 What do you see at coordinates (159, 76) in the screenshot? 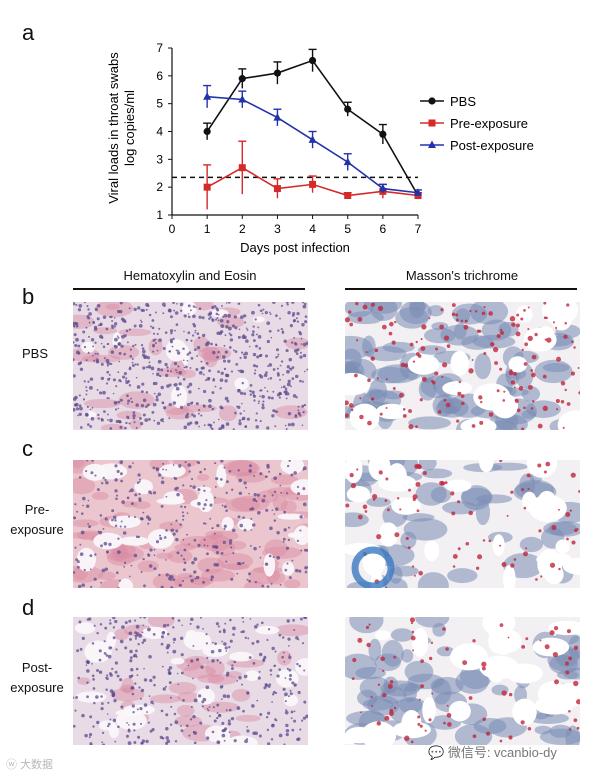
I see `y-tick-label: 6` at bounding box center [159, 76].